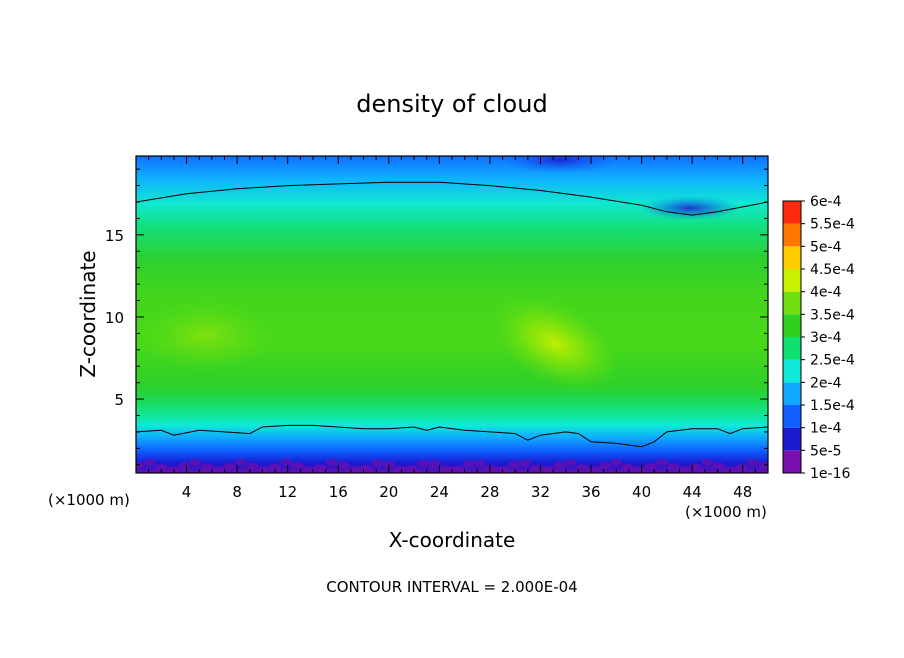 This screenshot has width=904, height=658. Describe the element at coordinates (832, 361) in the screenshot. I see `colorbar-label: 2.5e-4` at that location.